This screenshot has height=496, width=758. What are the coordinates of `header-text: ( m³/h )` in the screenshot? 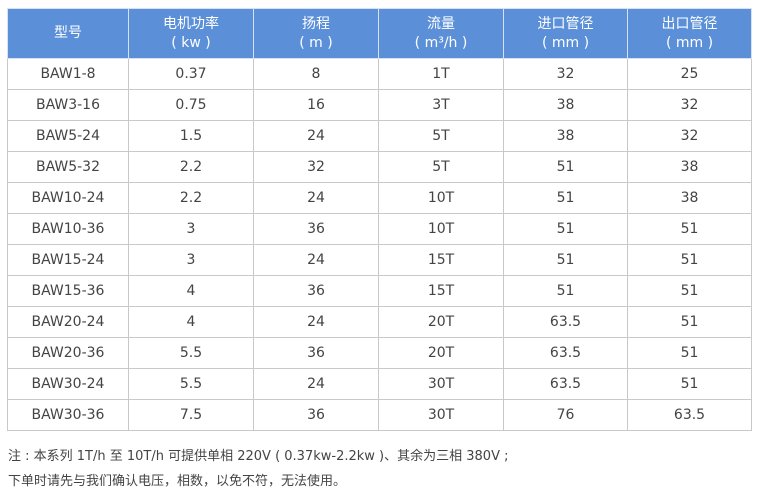 It's located at (441, 42).